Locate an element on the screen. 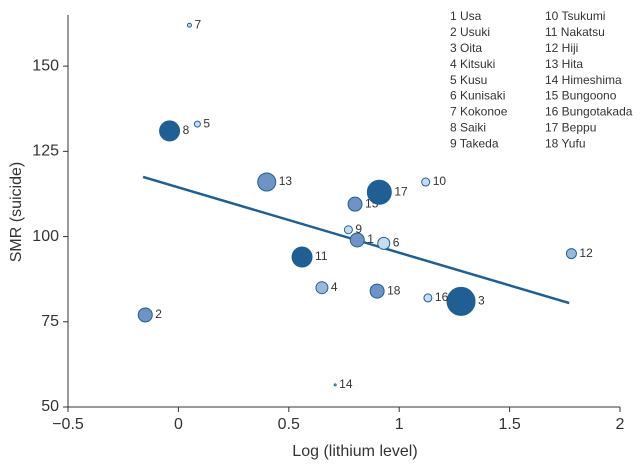 The image size is (641, 464). x-tick-label: 2 is located at coordinates (620, 424).